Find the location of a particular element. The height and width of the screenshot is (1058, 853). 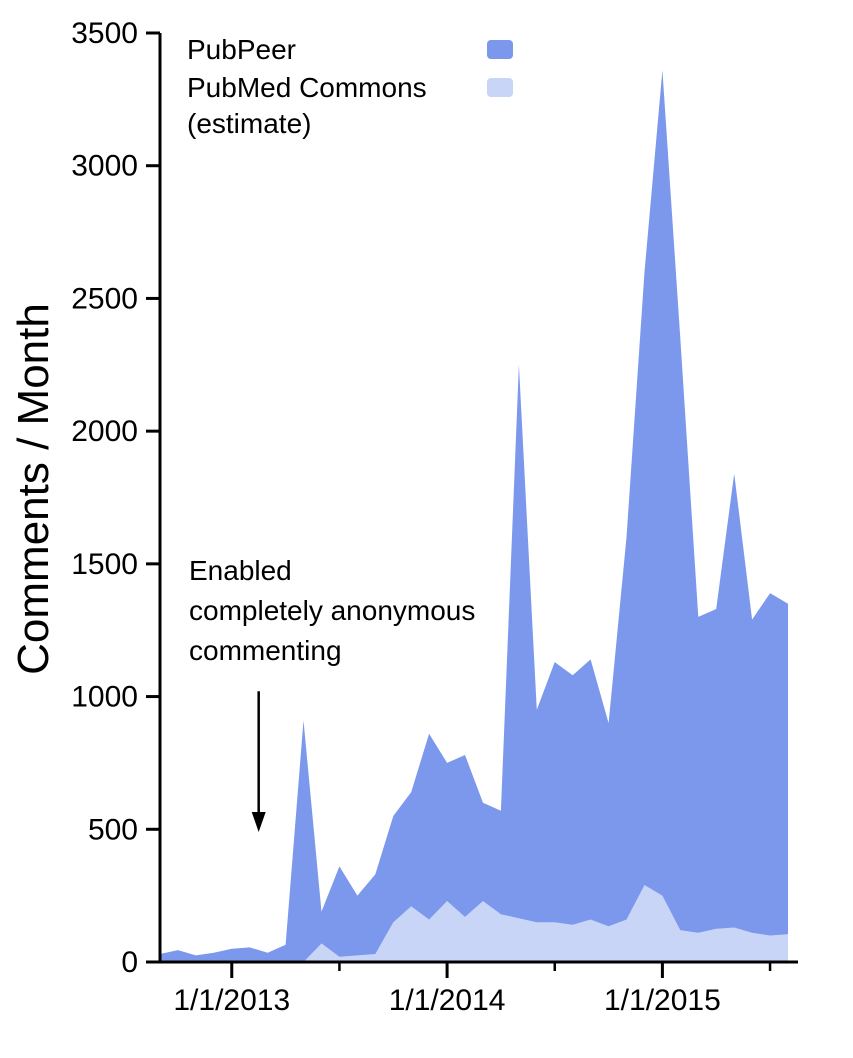

y-tick-label: 1500 is located at coordinates (104, 564).